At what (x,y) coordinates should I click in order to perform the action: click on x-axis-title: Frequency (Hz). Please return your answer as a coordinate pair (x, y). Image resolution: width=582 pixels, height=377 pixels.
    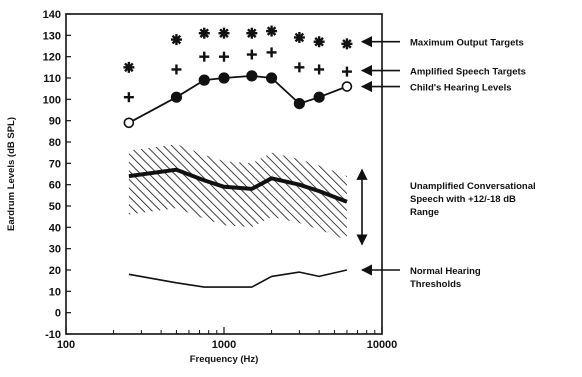
    Looking at the image, I should click on (224, 359).